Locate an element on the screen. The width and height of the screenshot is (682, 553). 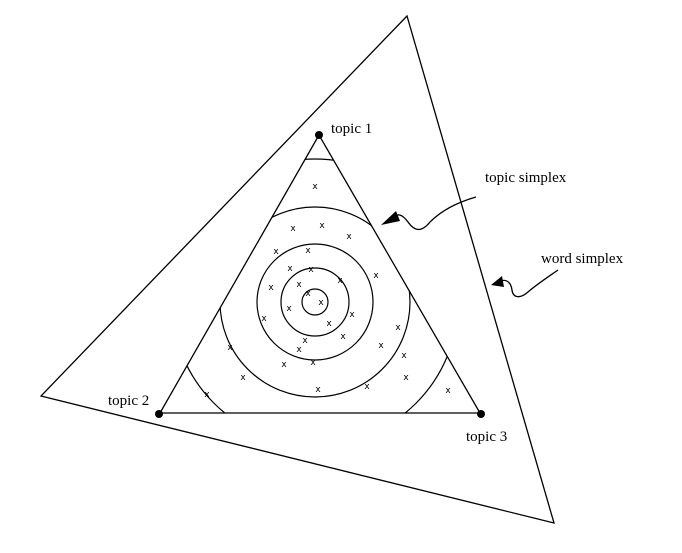
topic-2-vertex is located at coordinates (159, 414).